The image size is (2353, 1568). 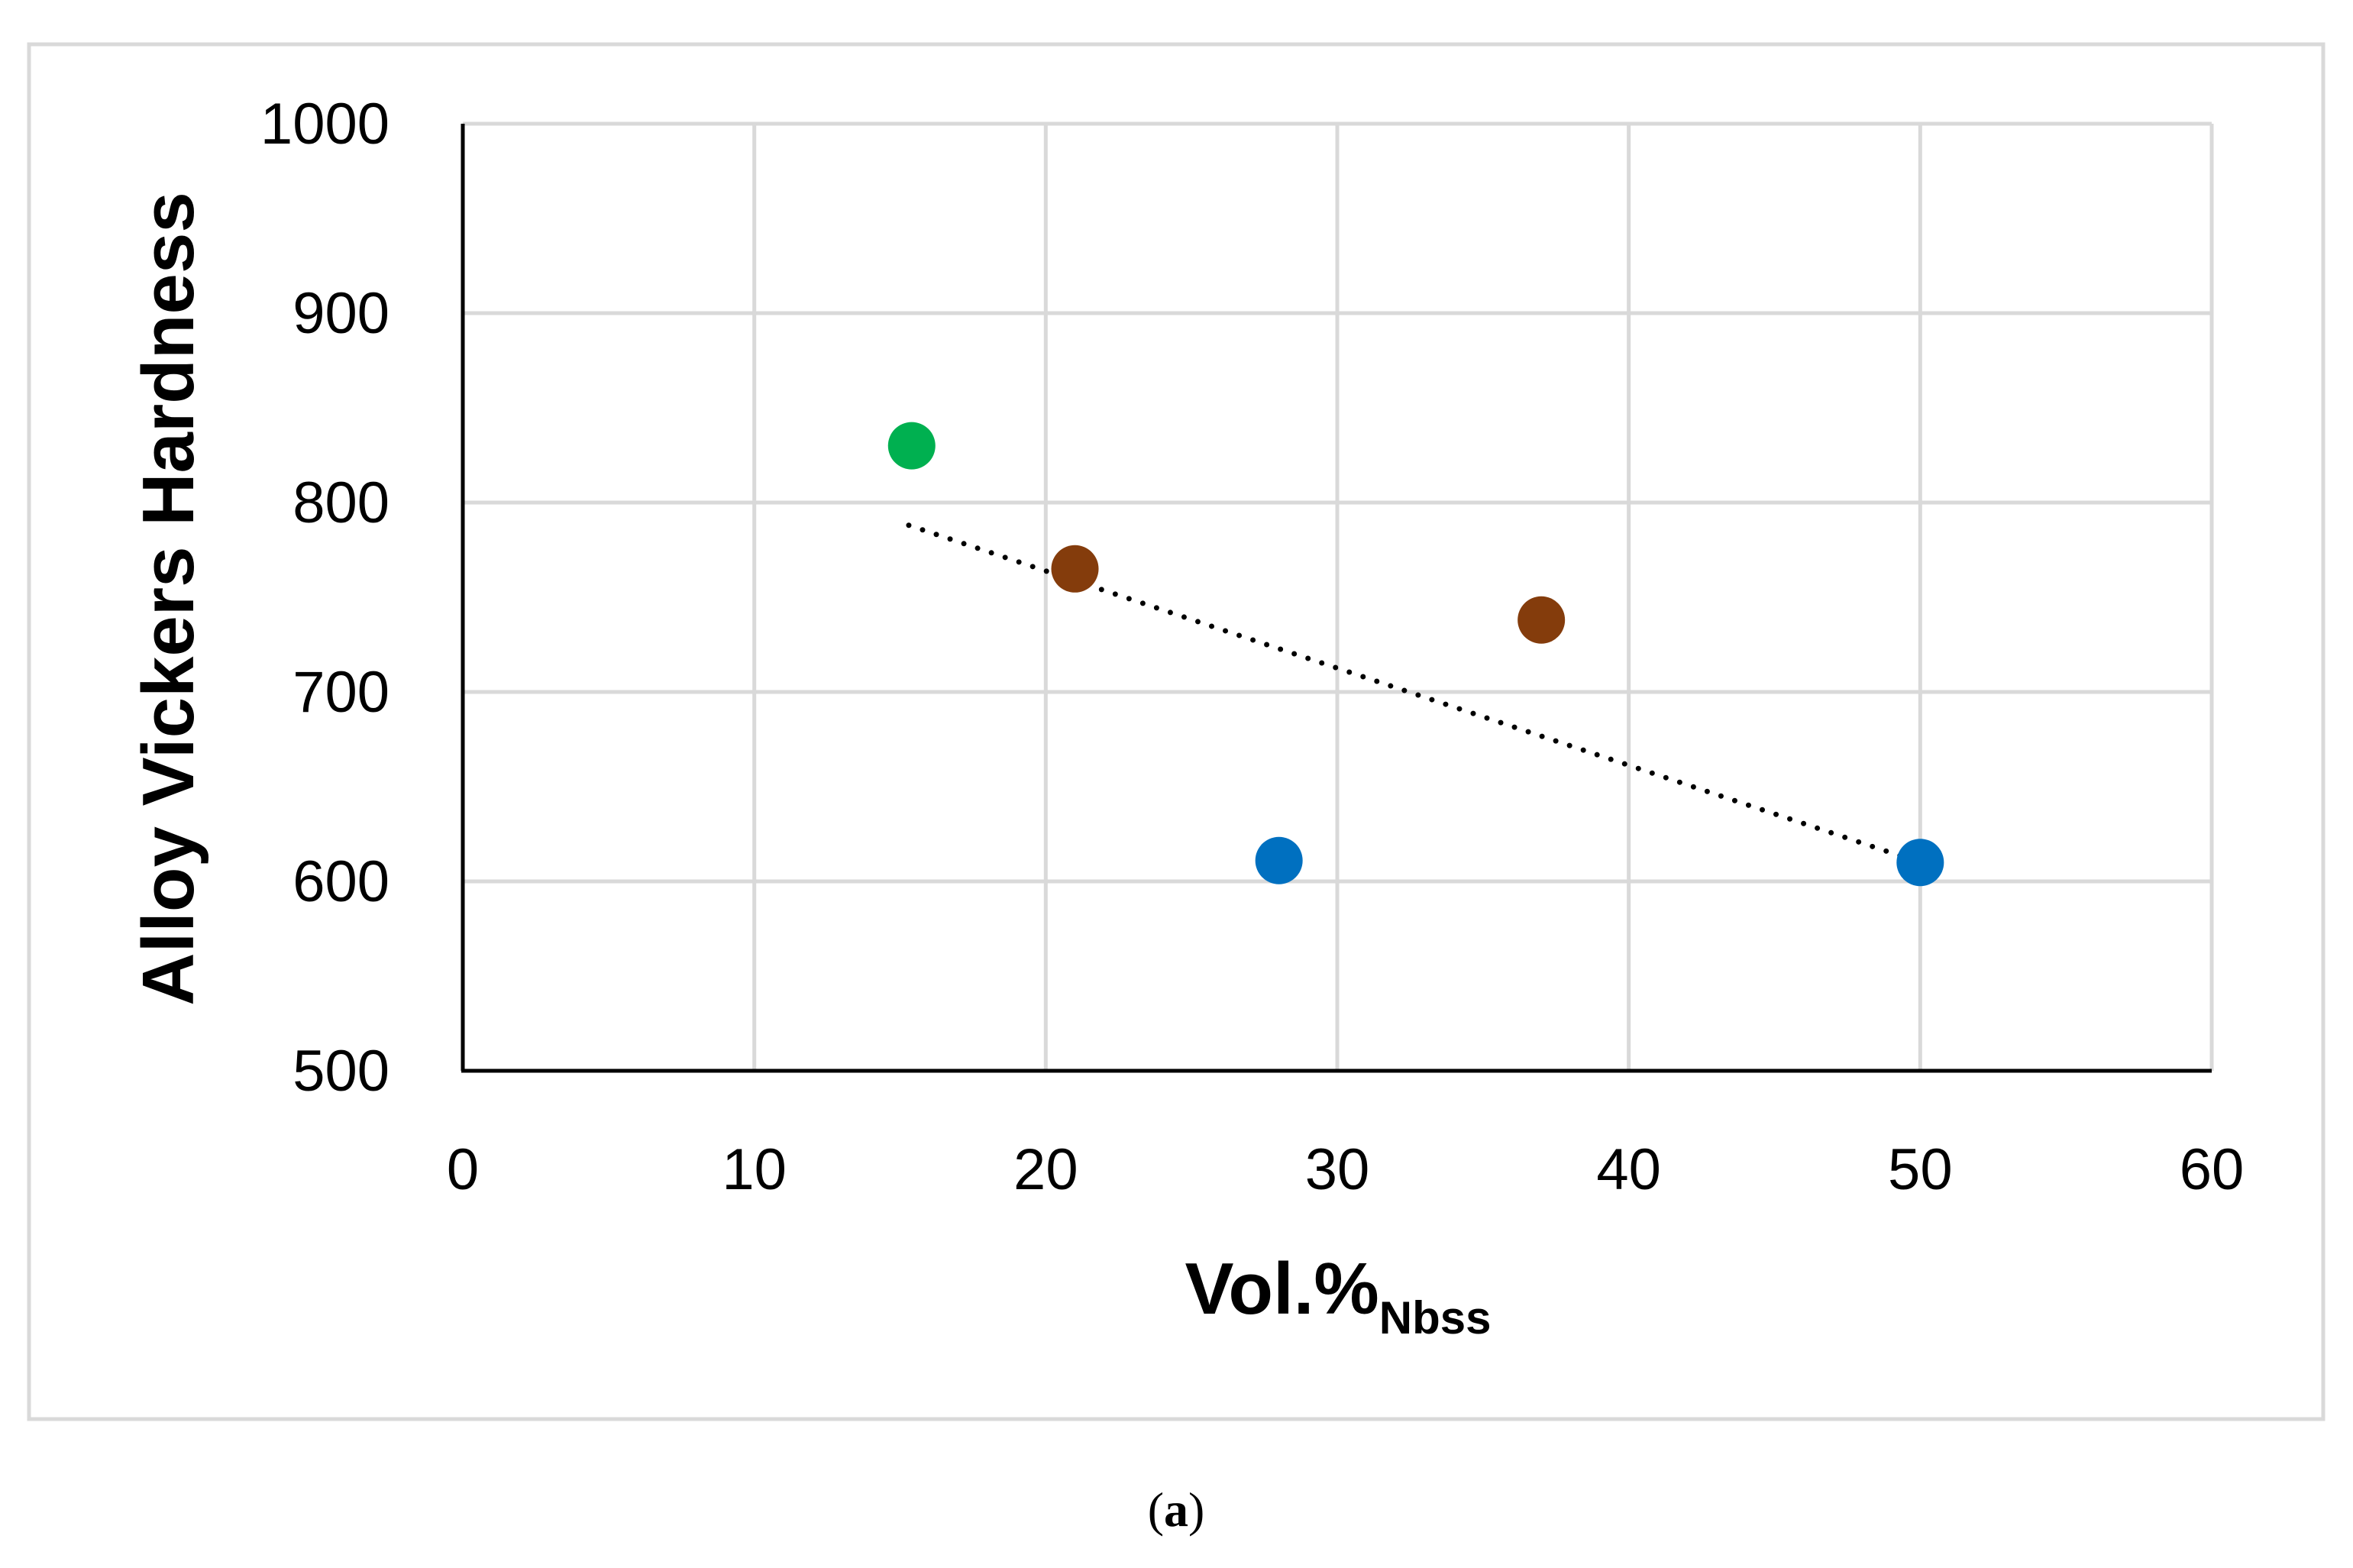 What do you see at coordinates (1196, 1509) in the screenshot?
I see `caption-close: )` at bounding box center [1196, 1509].